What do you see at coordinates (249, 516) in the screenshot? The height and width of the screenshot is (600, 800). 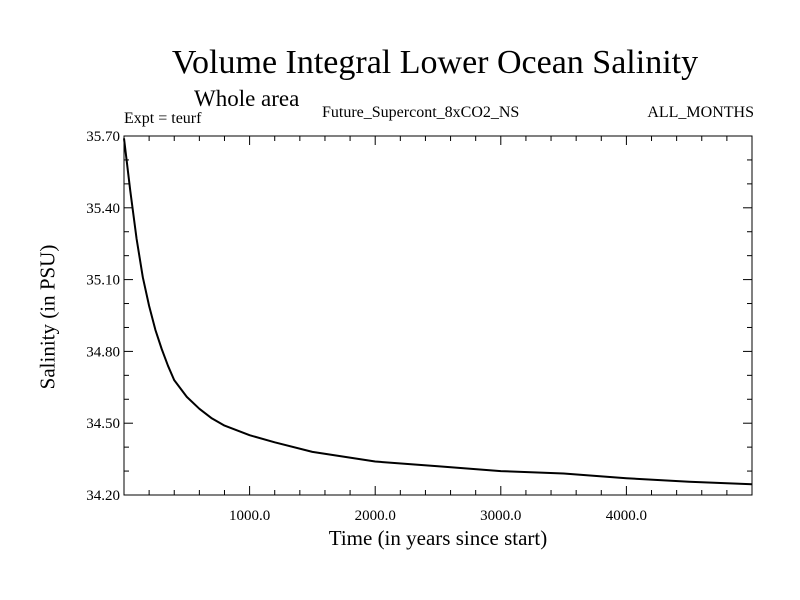 I see `x-tick-label: 1000.0` at bounding box center [249, 516].